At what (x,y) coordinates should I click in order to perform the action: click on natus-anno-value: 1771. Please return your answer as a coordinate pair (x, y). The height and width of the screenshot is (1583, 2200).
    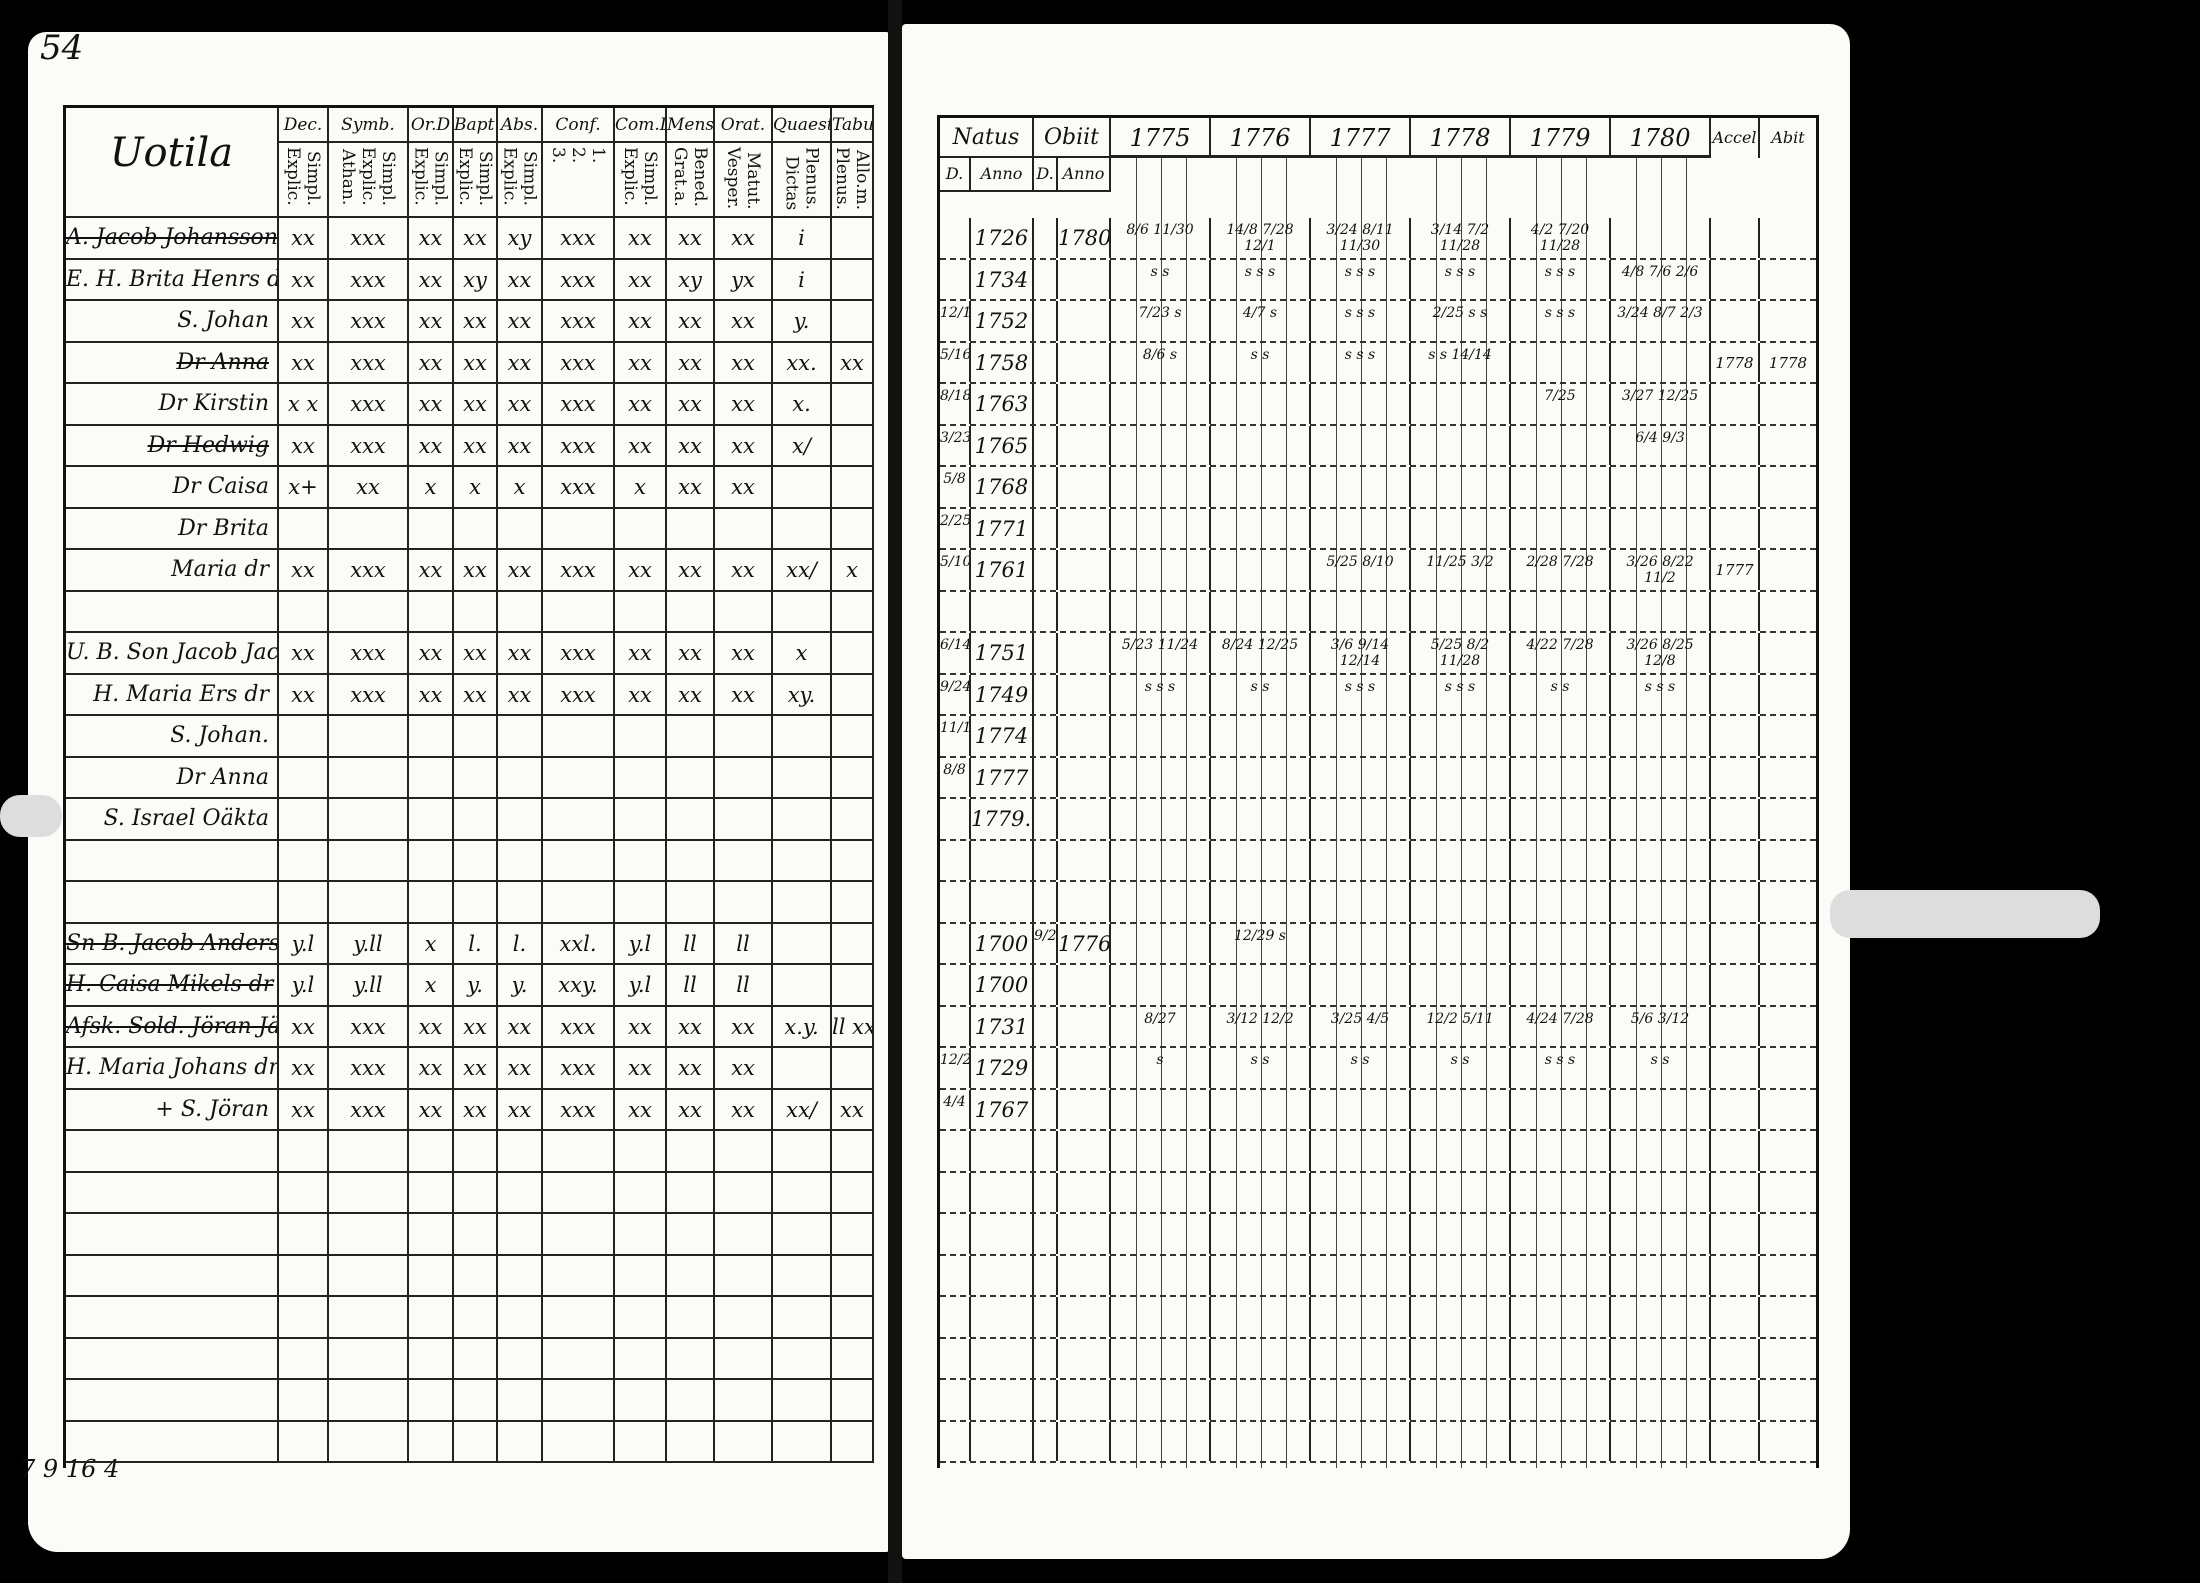
    Looking at the image, I should click on (1002, 528).